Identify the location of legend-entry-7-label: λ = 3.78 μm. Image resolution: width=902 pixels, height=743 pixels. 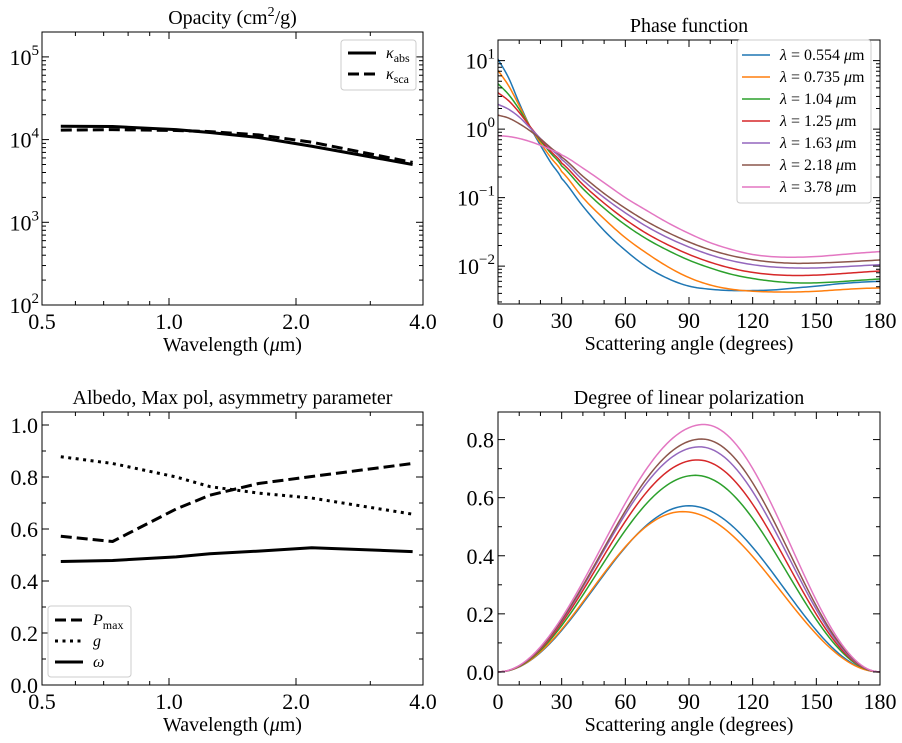
(818, 187).